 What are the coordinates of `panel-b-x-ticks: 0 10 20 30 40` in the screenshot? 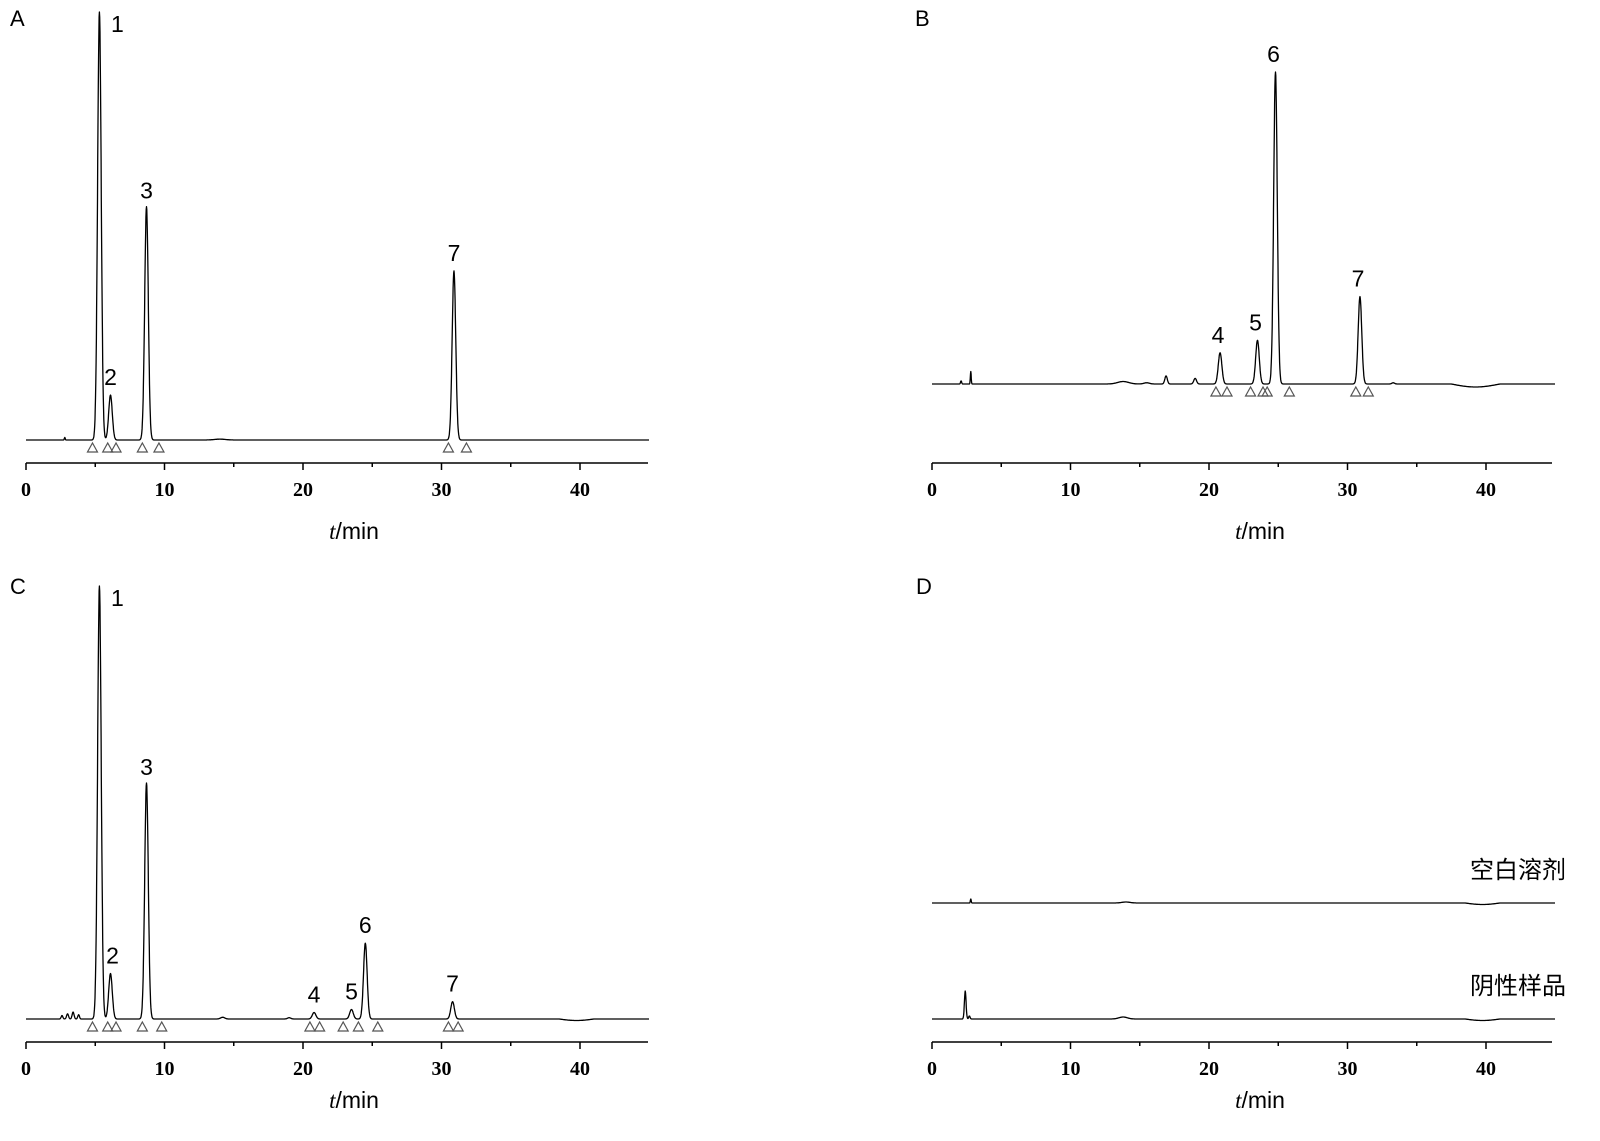 It's located at (1211, 482).